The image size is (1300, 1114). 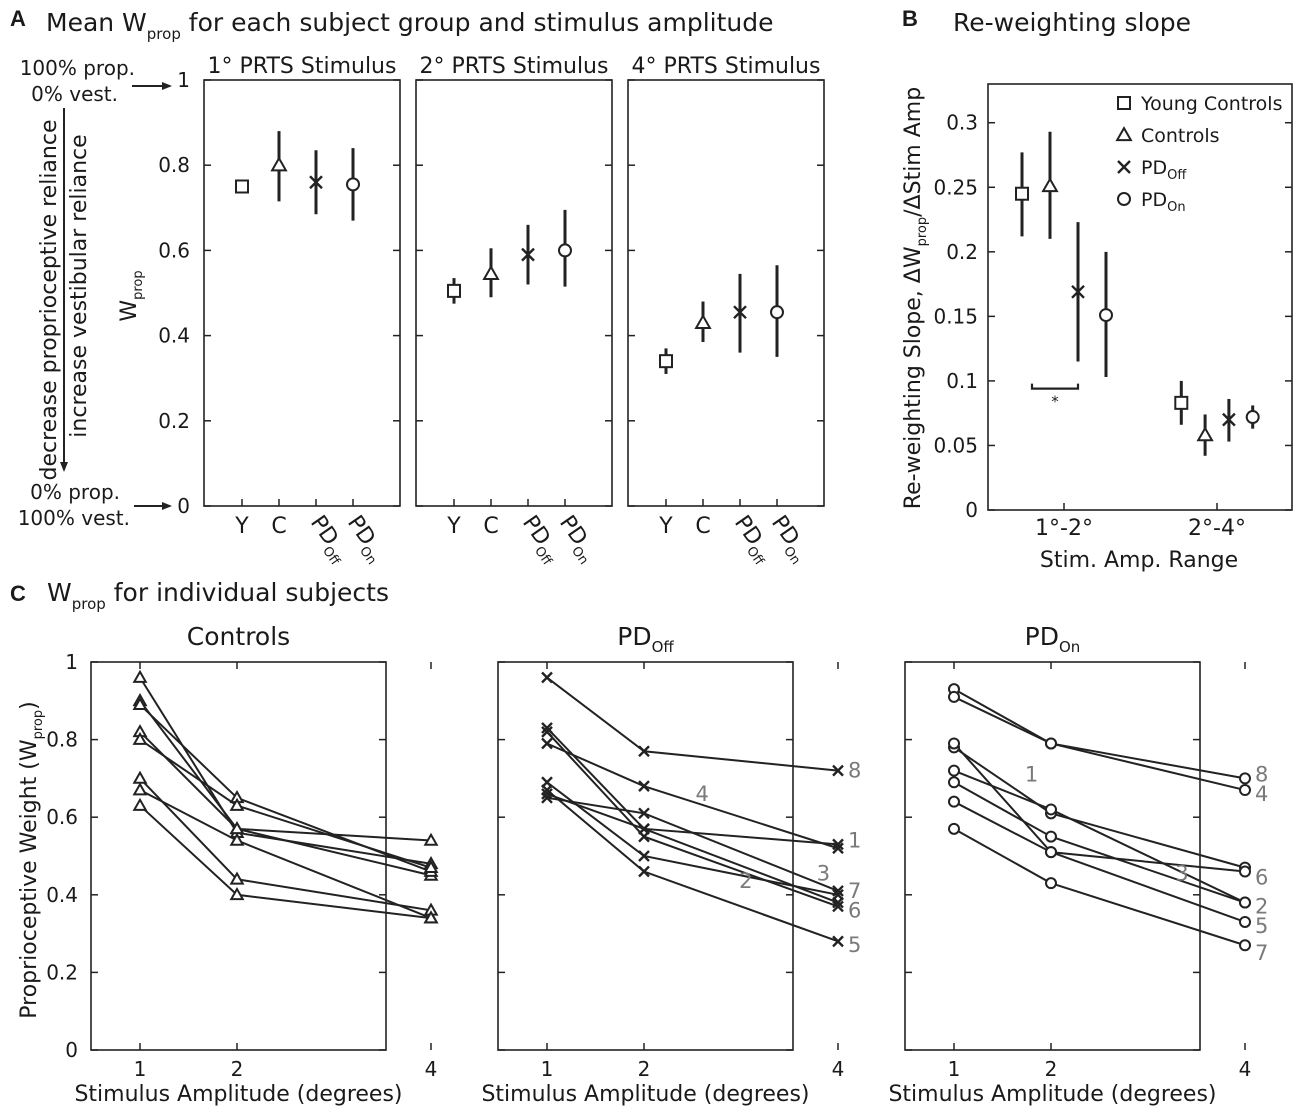 I want to click on a-ytick-label: 0.6, so click(x=174, y=250).